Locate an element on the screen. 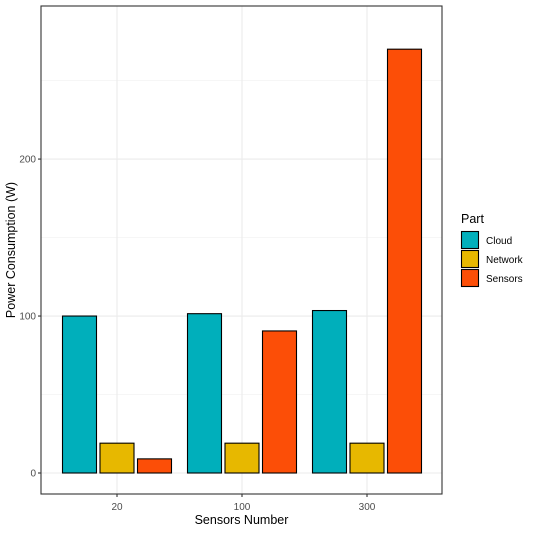 The width and height of the screenshot is (533, 533). y-tick-label: 100 is located at coordinates (27, 317).